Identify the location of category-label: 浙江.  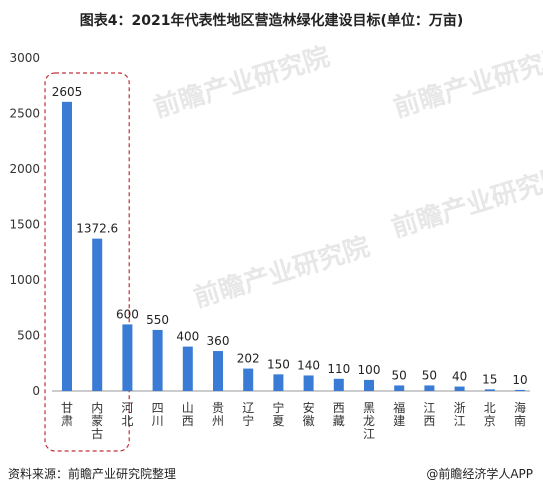
(460, 414).